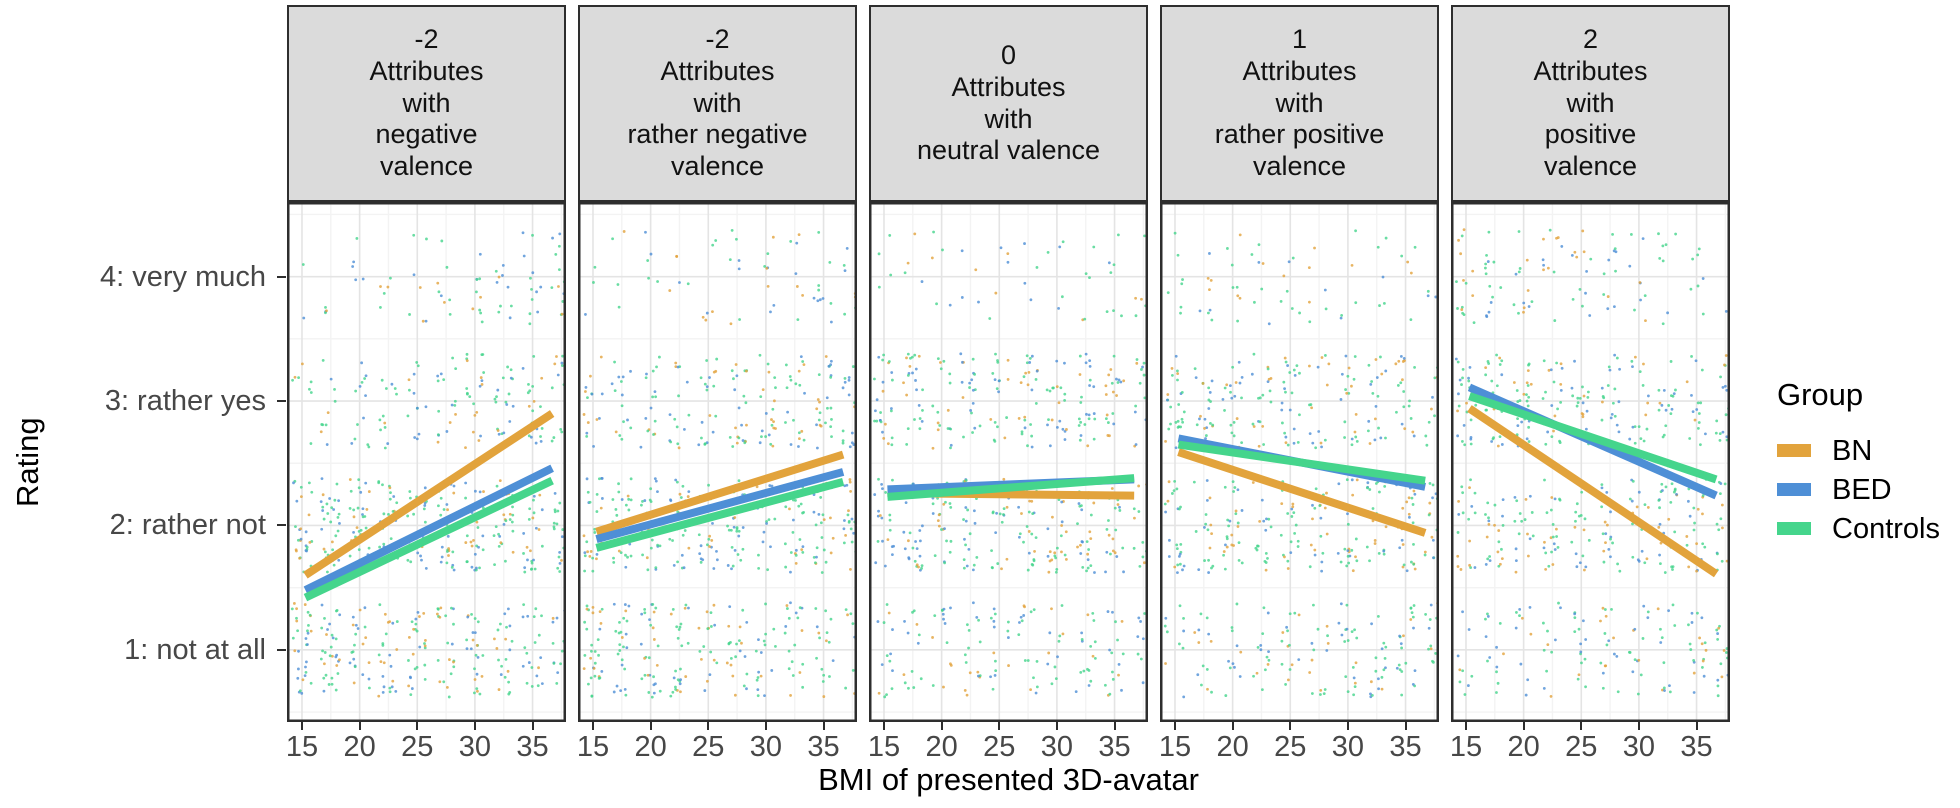  Describe the element at coordinates (1852, 450) in the screenshot. I see `legend-label-bn: BN` at that location.